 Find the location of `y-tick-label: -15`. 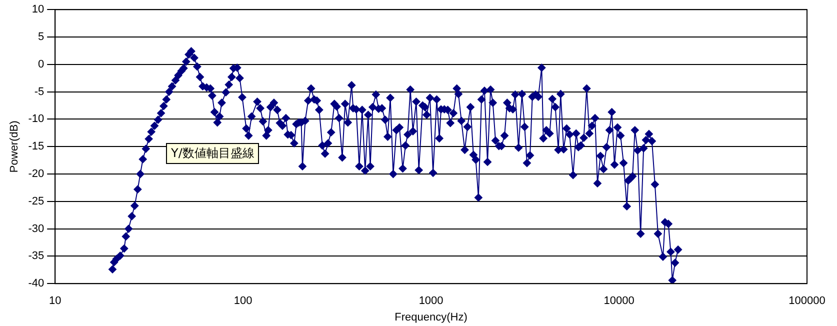

y-tick-label: -15 is located at coordinates (36, 146).